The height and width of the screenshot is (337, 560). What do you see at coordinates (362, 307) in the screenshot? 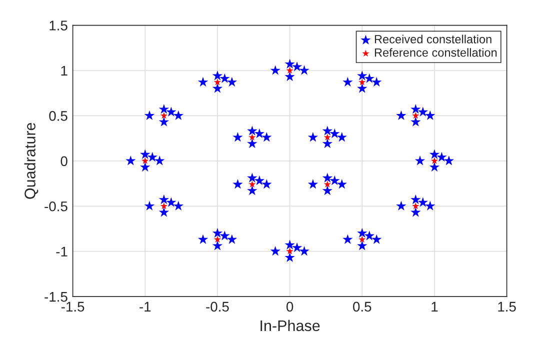
I see `x-tick-label: 0.5` at bounding box center [362, 307].